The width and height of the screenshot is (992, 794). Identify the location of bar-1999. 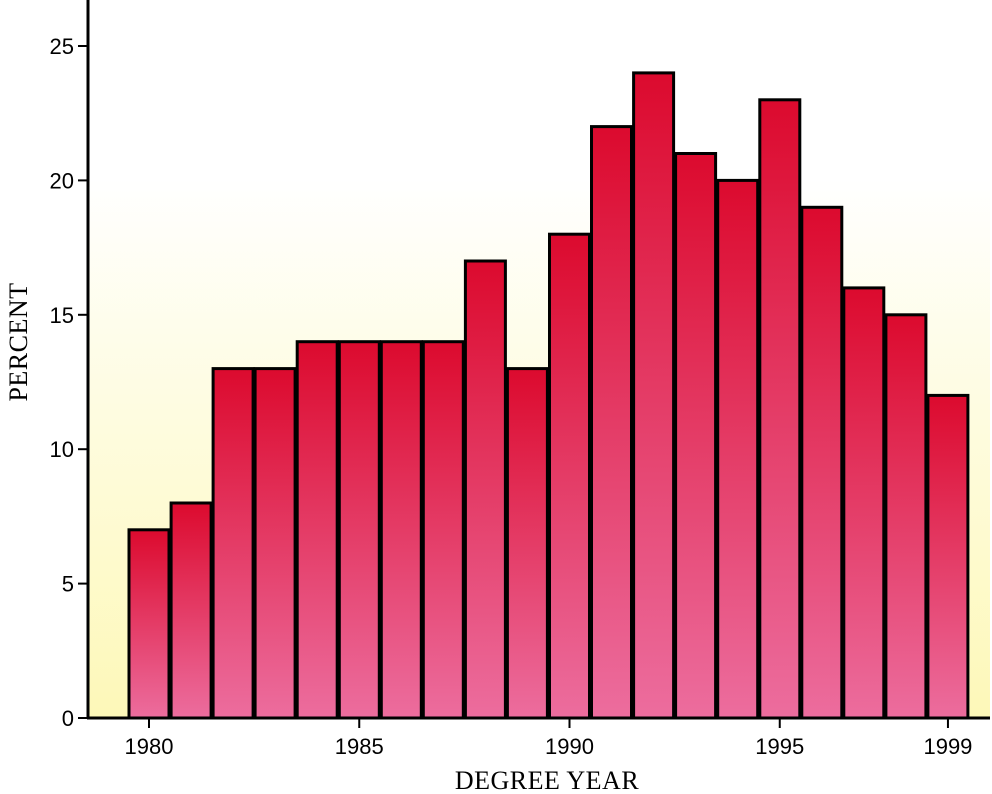
(948, 556).